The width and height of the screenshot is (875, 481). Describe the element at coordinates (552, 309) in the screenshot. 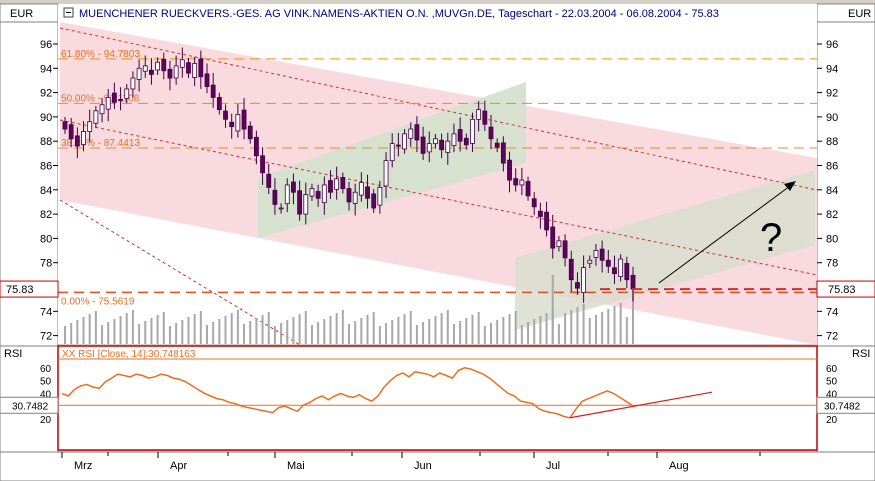

I see `volume-spike` at that location.